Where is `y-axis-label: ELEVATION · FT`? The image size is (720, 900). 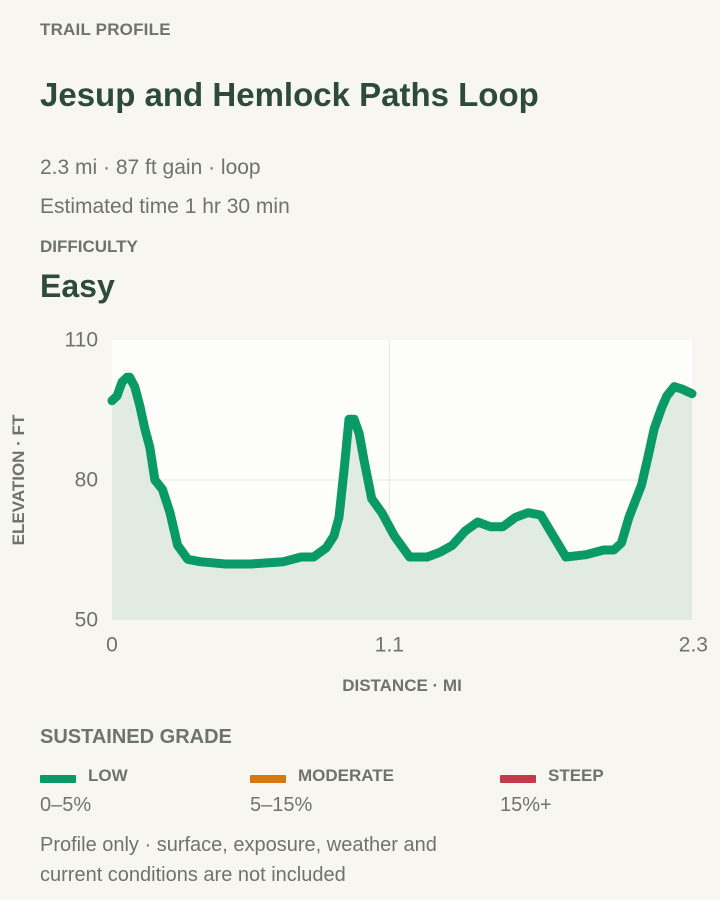 y-axis-label: ELEVATION · FT is located at coordinates (18, 479).